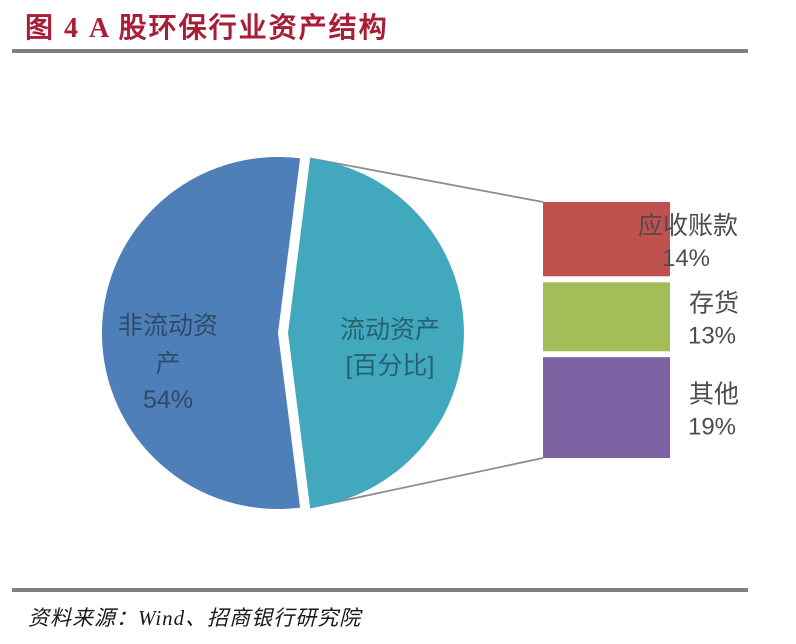  What do you see at coordinates (606, 407) in the screenshot?
I see `bar-segment-other` at bounding box center [606, 407].